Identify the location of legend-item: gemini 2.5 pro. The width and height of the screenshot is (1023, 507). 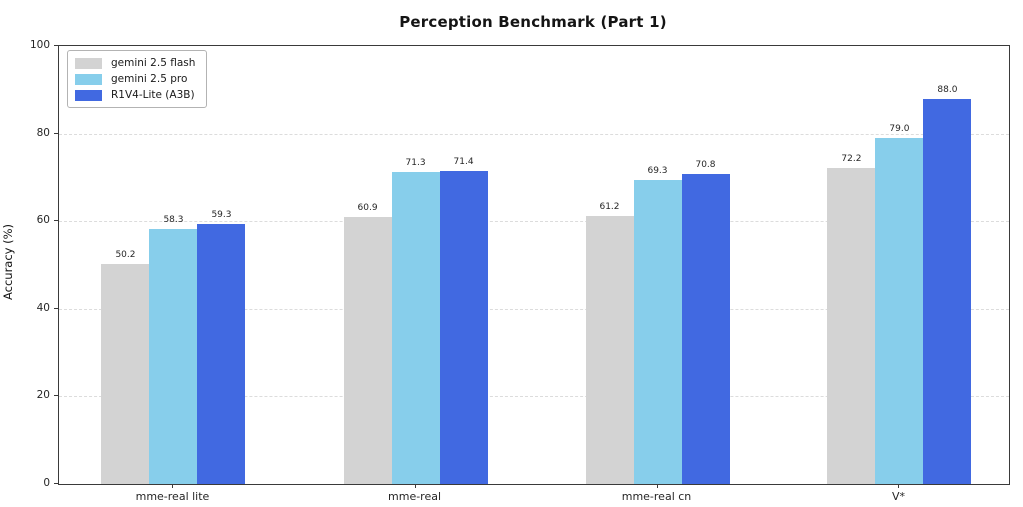
(135, 79).